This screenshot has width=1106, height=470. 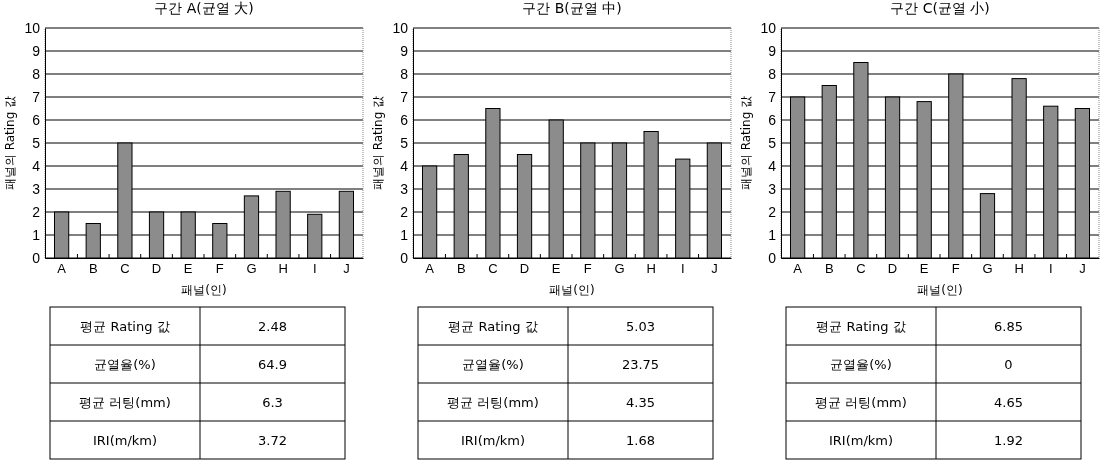 What do you see at coordinates (640, 364) in the screenshot?
I see `text: 23.75` at bounding box center [640, 364].